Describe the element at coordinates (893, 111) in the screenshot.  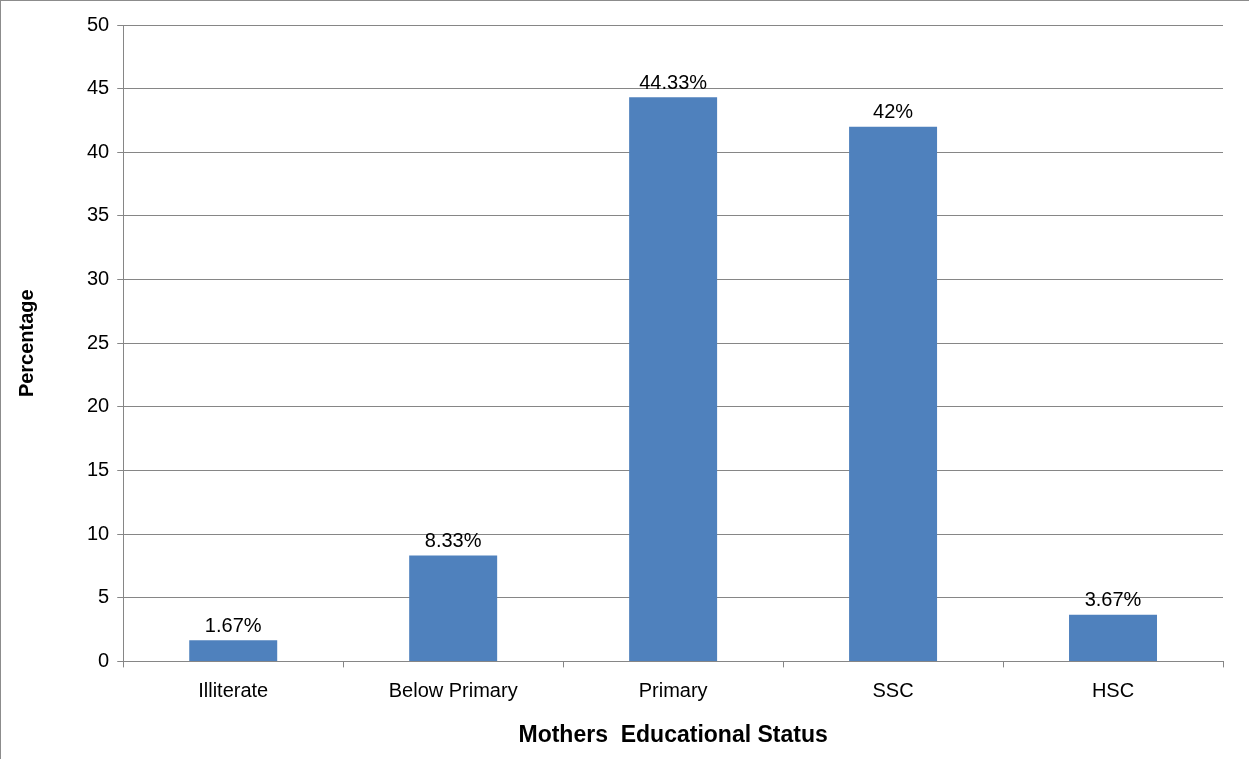
I see `data-label: 42%` at that location.